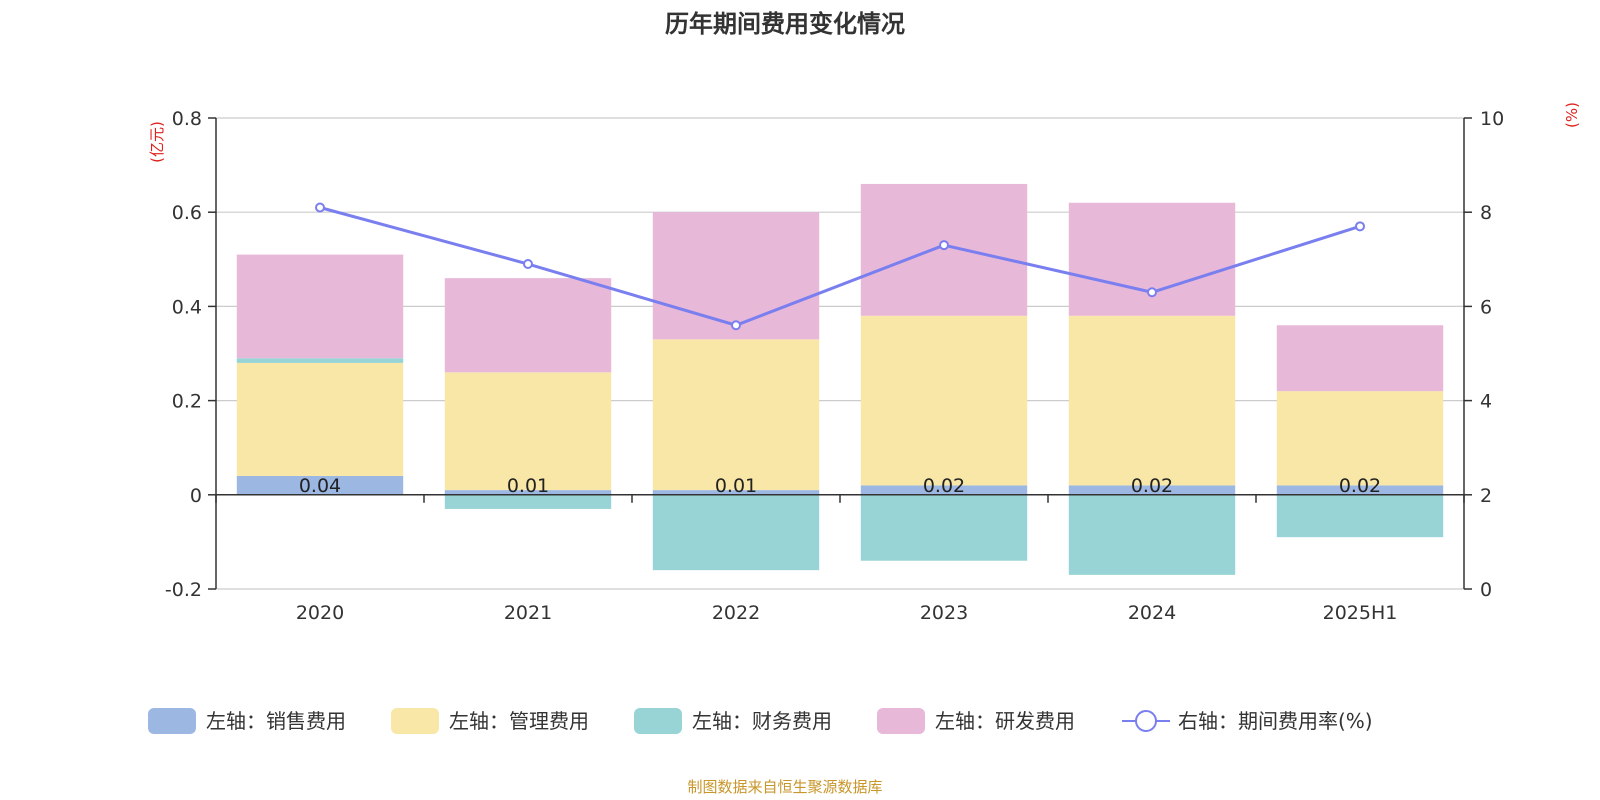  What do you see at coordinates (276, 721) in the screenshot?
I see `legend-label: 左轴：销售费用` at bounding box center [276, 721].